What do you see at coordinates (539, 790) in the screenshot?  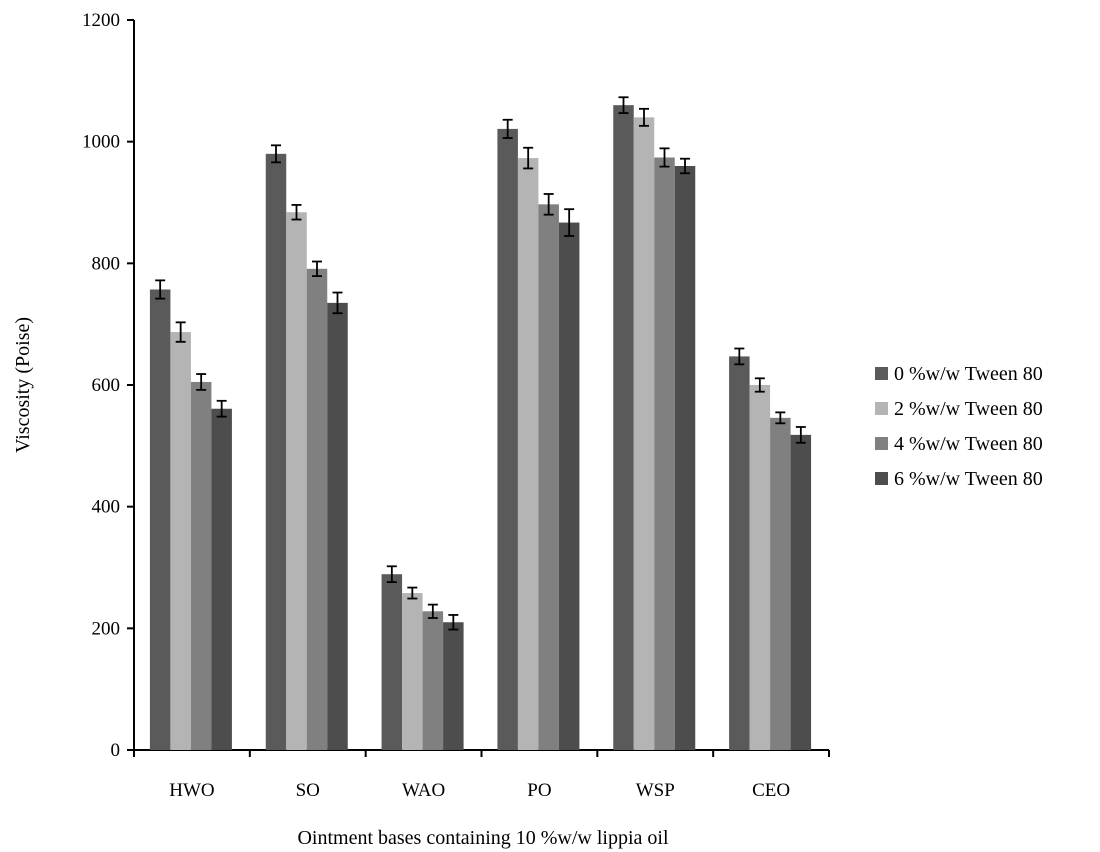 I see `x-tick-label: PO` at bounding box center [539, 790].